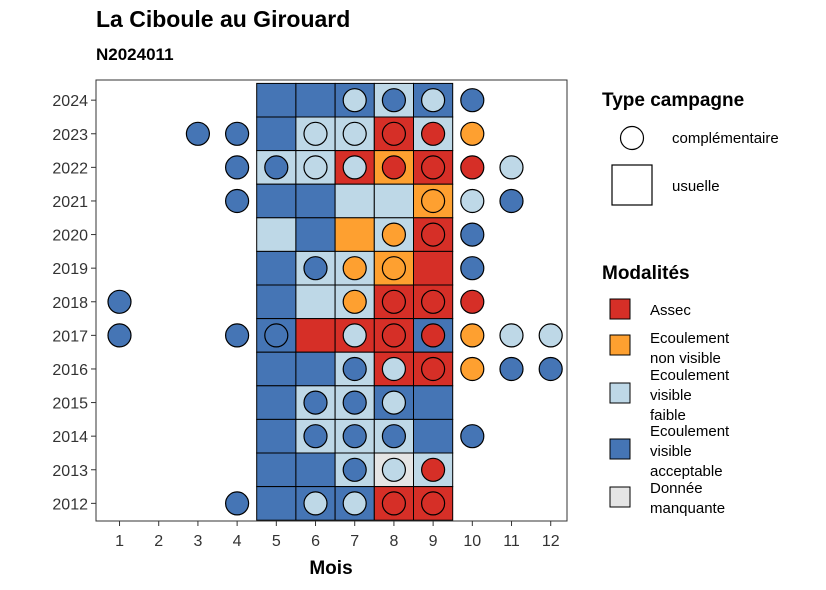 The width and height of the screenshot is (826, 590). What do you see at coordinates (223, 19) in the screenshot?
I see `chart-title: La Ciboule au Girouard` at bounding box center [223, 19].